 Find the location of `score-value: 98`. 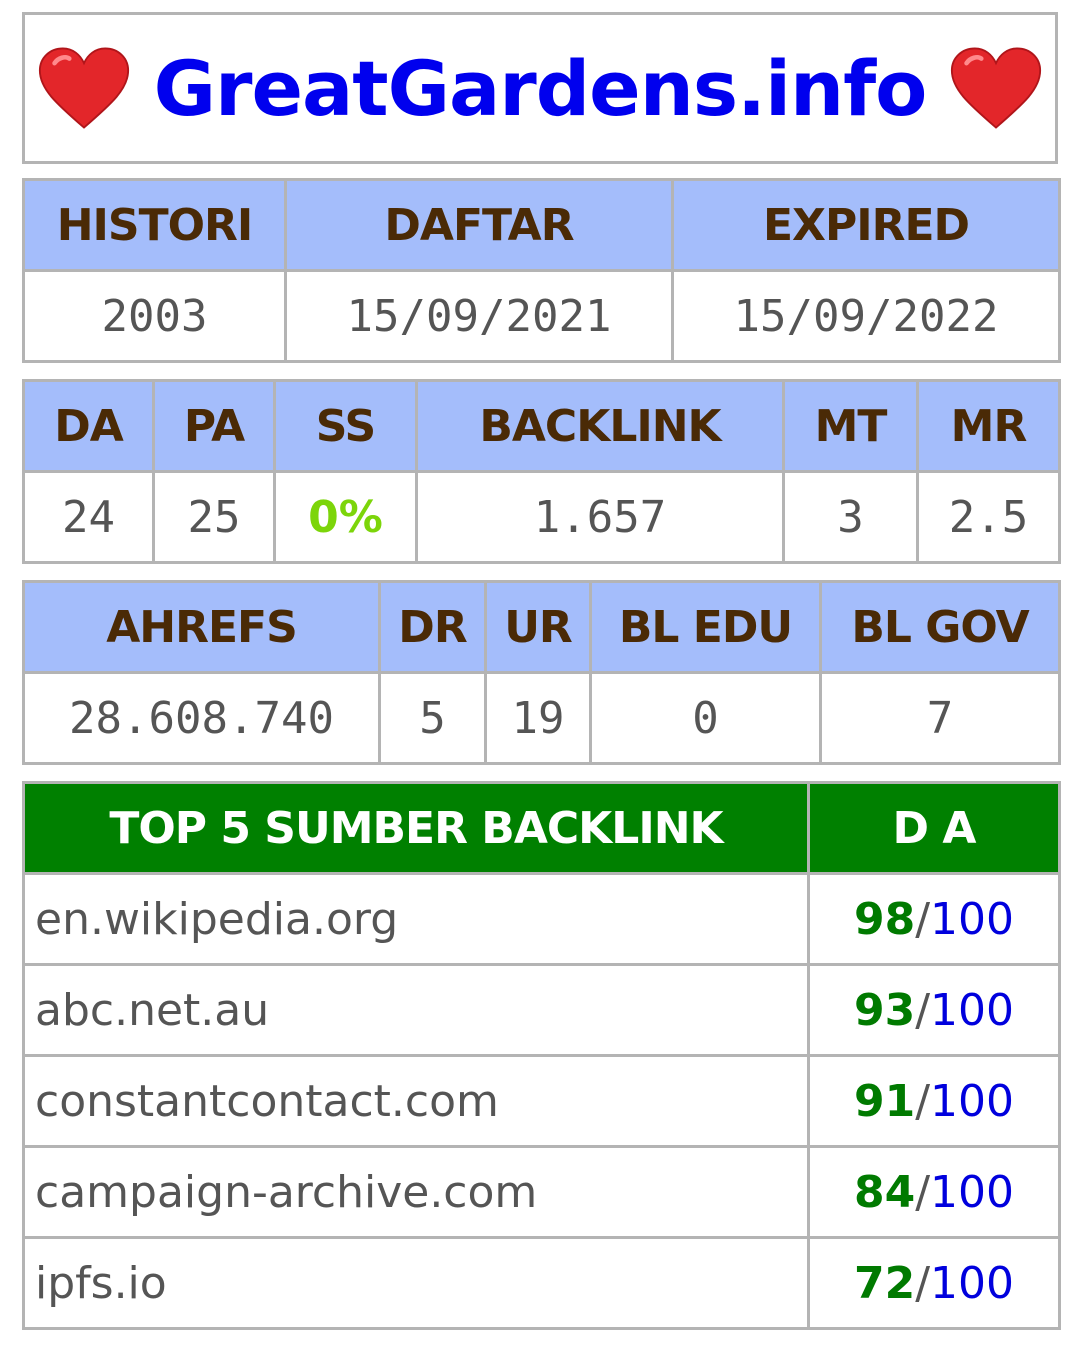

score-value: 98 is located at coordinates (884, 919).